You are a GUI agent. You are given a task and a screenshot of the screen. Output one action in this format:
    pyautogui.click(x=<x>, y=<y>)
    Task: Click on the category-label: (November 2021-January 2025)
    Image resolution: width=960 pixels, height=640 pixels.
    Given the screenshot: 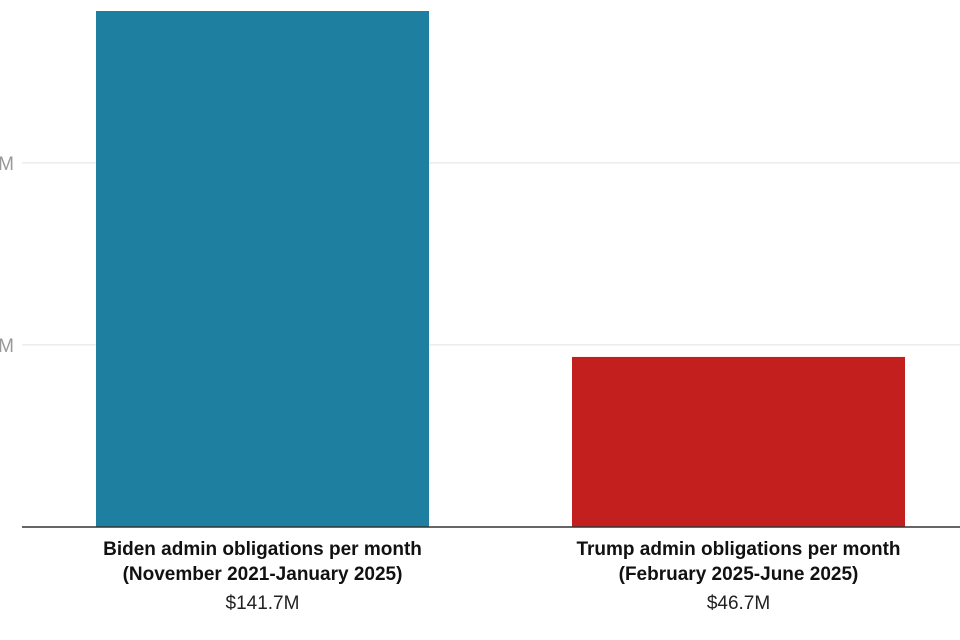 What is the action you would take?
    pyautogui.click(x=263, y=574)
    